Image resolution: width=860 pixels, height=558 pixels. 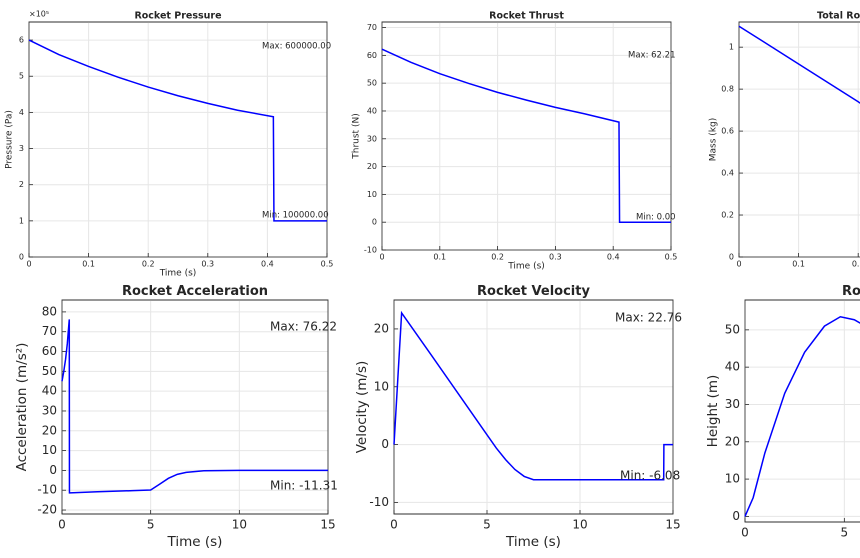 What do you see at coordinates (49, 311) in the screenshot?
I see `y-tick-label: 80` at bounding box center [49, 311].